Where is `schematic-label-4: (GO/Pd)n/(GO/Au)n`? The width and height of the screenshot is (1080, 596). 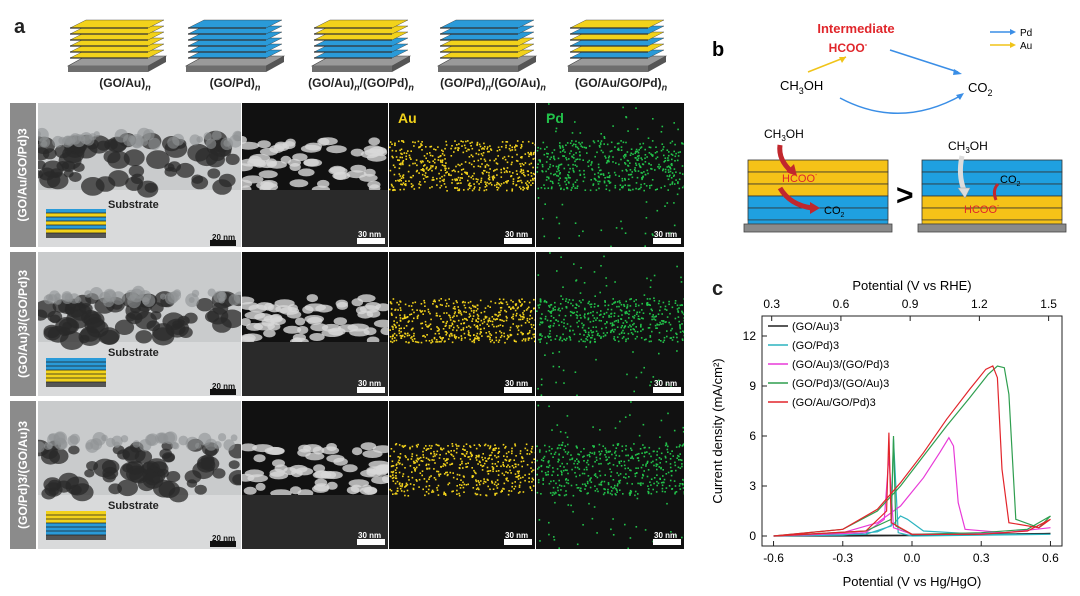
schematic-label-4: (GO/Pd)n/(GO/Au)n is located at coordinates (493, 84).